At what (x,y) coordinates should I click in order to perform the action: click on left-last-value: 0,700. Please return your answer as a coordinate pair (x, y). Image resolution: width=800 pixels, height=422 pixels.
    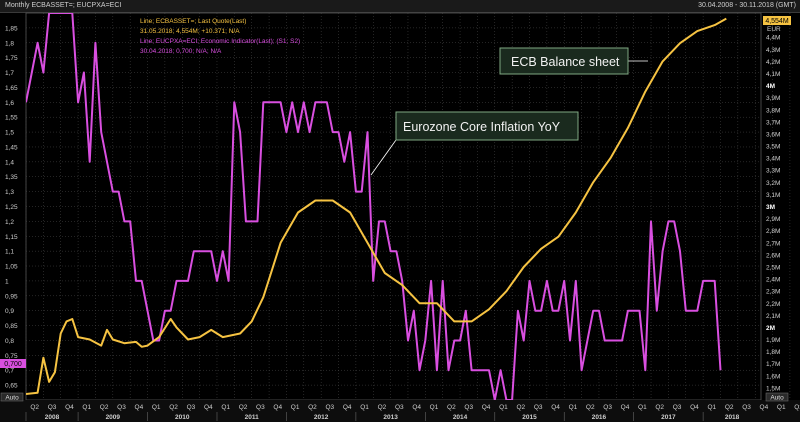
    Looking at the image, I should click on (13, 364).